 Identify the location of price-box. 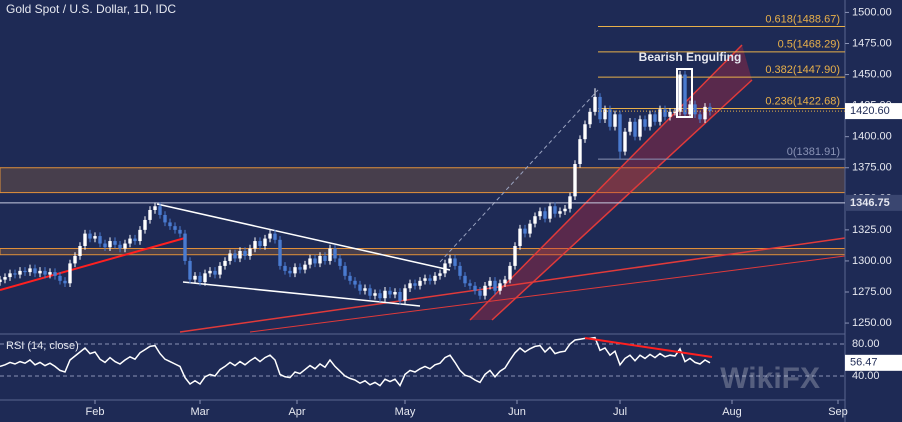
(873, 111).